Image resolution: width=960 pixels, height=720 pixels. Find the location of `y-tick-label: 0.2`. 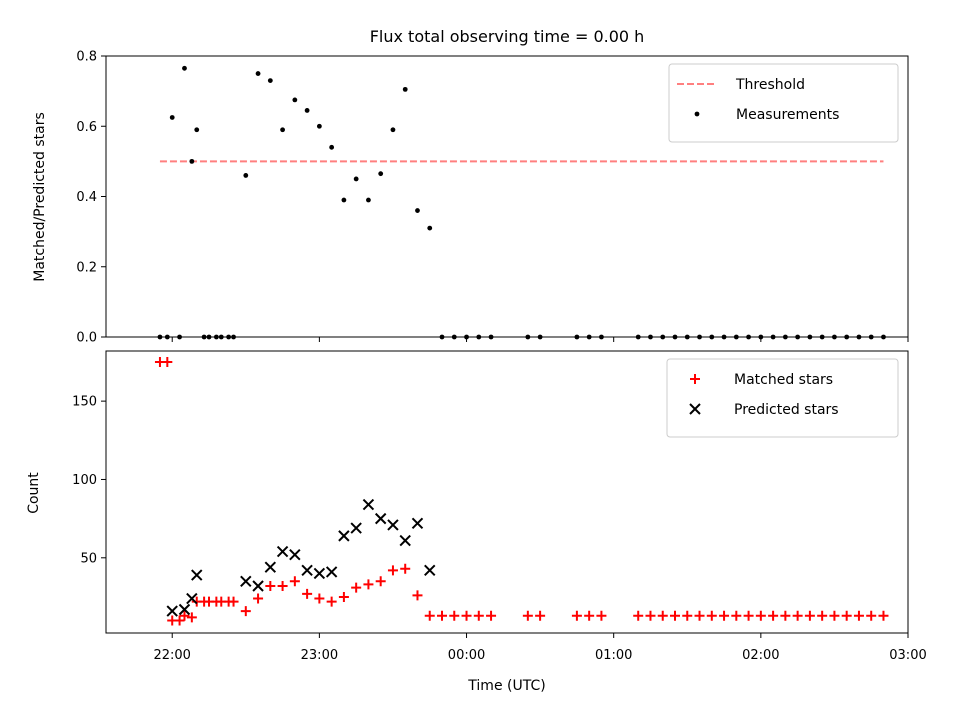

y-tick-label: 0.2 is located at coordinates (86, 267).